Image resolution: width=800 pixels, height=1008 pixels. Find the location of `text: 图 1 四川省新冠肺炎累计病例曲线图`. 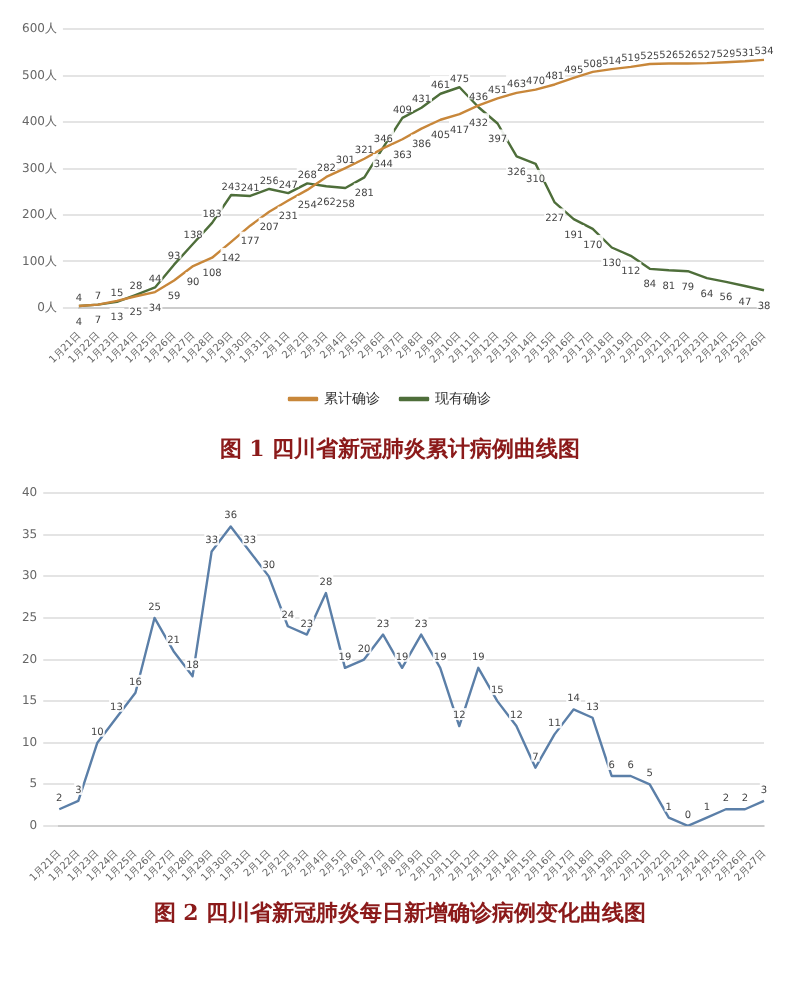

text: 图 1 四川省新冠肺炎累计病例曲线图 is located at coordinates (400, 449).